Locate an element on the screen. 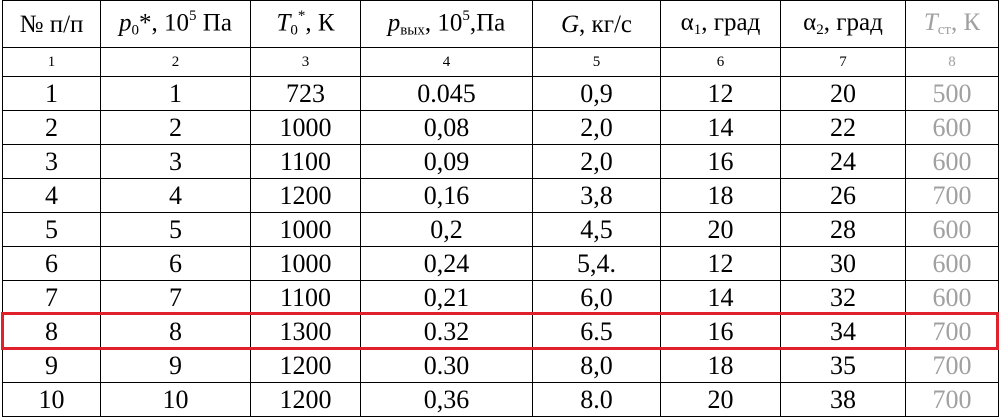 Image resolution: width=1000 pixels, height=417 pixels. cell: 5,4. is located at coordinates (596, 263).